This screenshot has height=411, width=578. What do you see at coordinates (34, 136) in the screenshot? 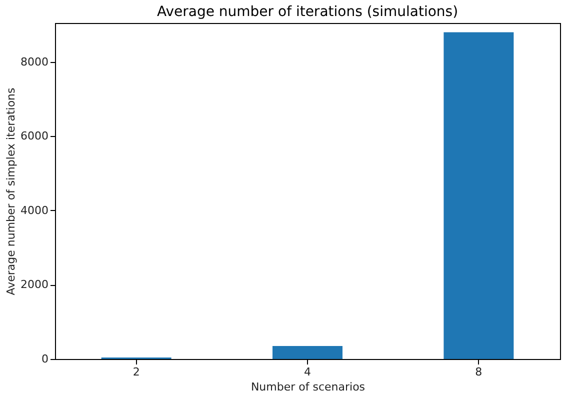
I see `y-tick-label: 6000` at bounding box center [34, 136].